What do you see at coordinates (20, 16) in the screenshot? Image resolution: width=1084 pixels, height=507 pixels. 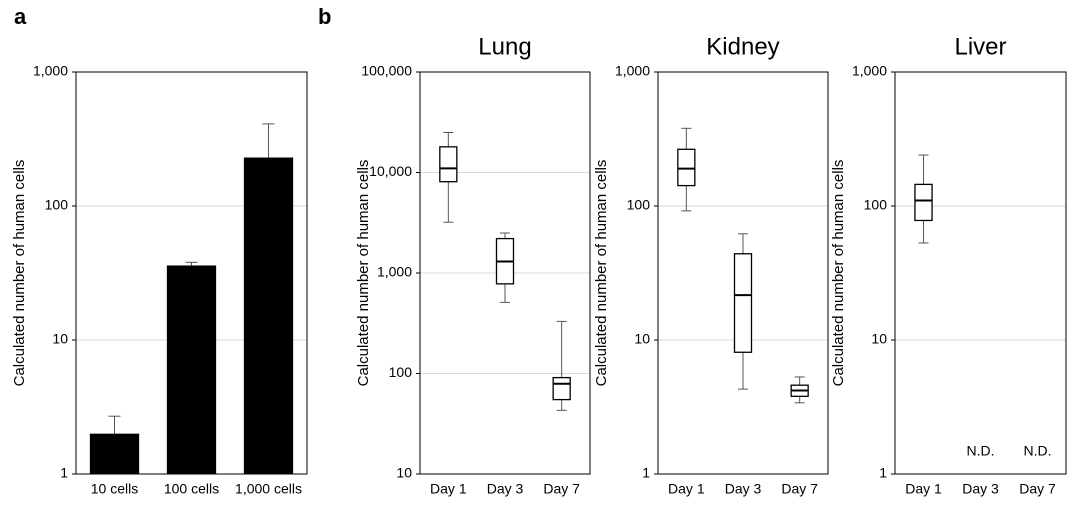 I see `panel-label: a` at bounding box center [20, 16].